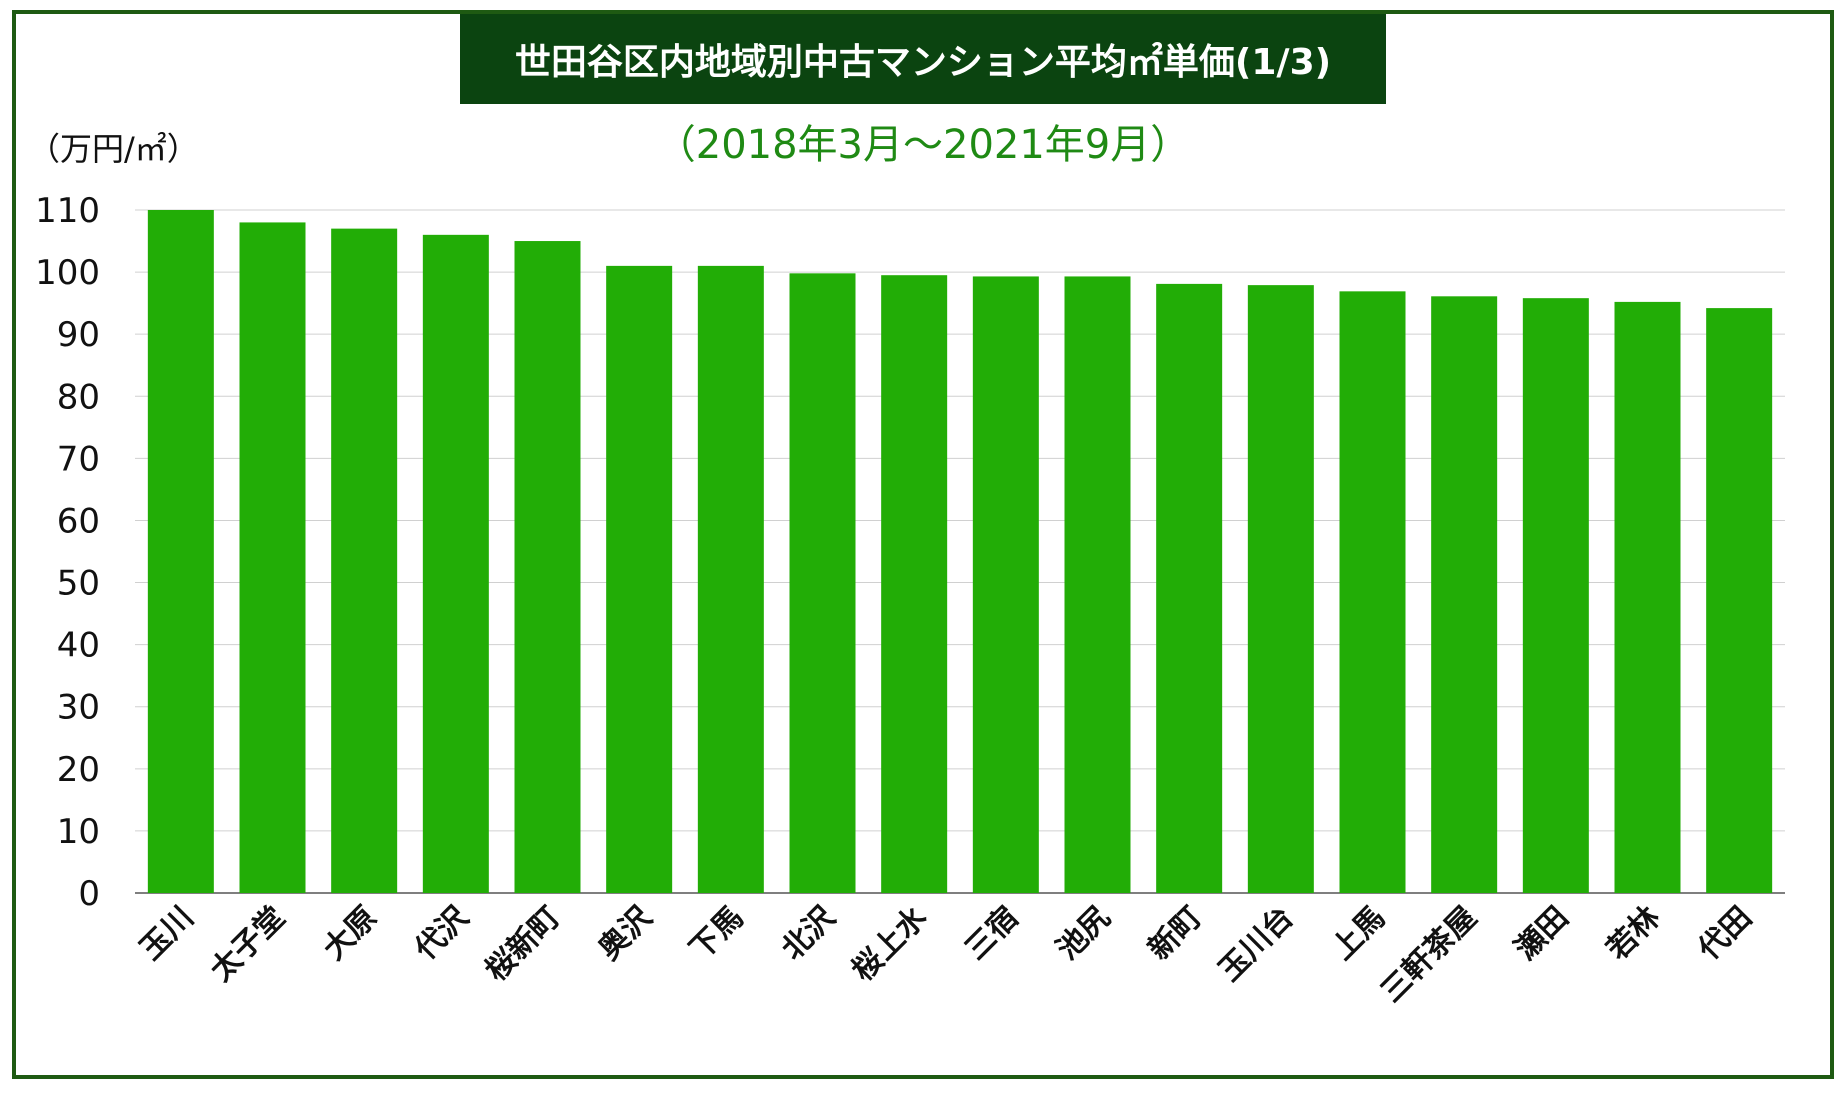  I want to click on y-tick-label: 70, so click(78, 459).